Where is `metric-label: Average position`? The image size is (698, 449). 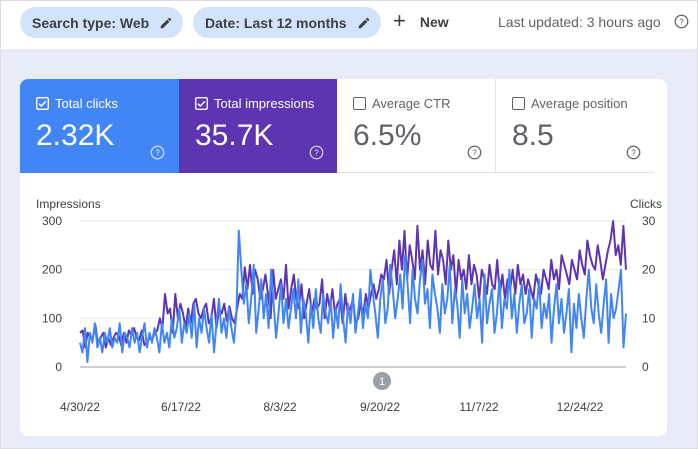
metric-label: Average position is located at coordinates (579, 103).